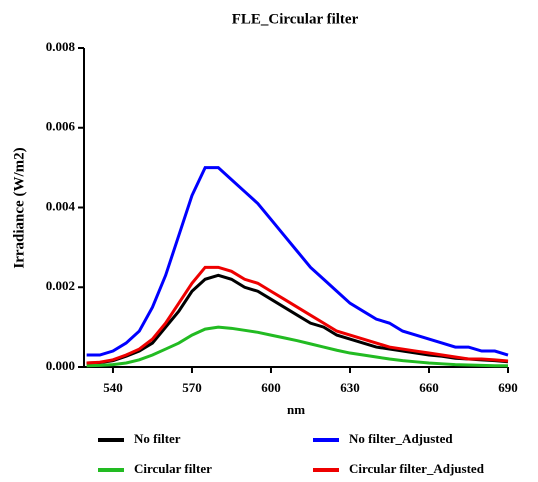 The width and height of the screenshot is (538, 482). I want to click on x-tick-label: 630, so click(350, 387).